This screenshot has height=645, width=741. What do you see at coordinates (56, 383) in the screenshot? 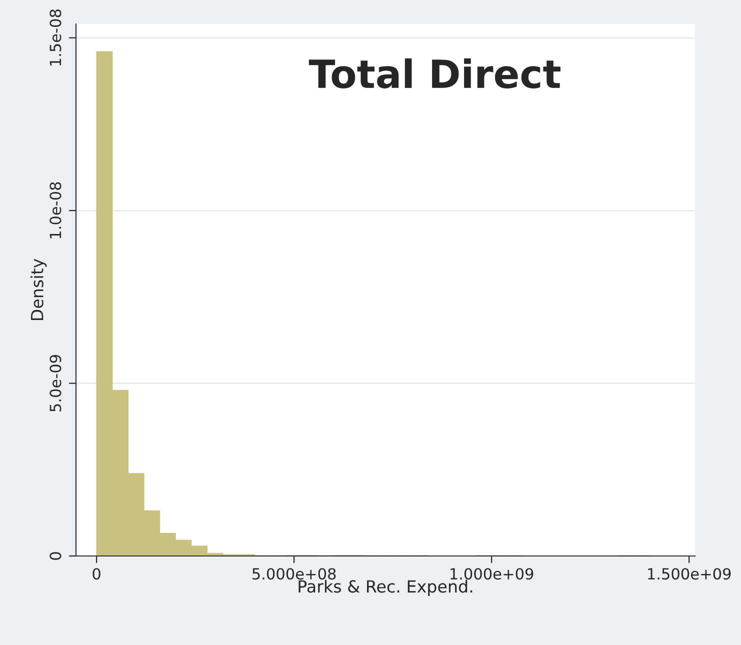
I see `y-tick-label: 5.0e-09` at bounding box center [56, 383].